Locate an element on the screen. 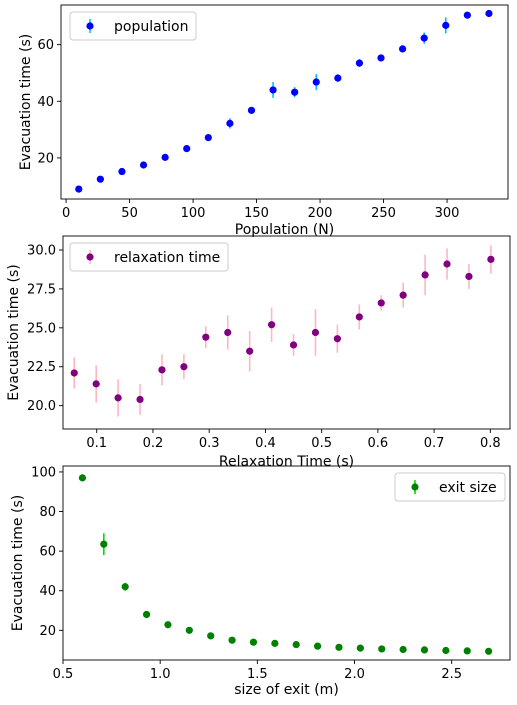  x-tick-label: 0.2 is located at coordinates (153, 443).